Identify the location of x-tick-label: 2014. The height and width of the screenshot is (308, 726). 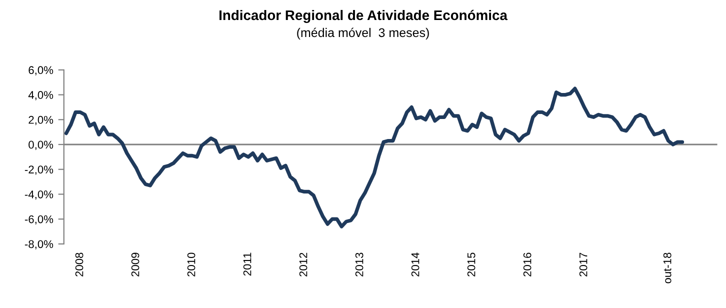
(415, 264).